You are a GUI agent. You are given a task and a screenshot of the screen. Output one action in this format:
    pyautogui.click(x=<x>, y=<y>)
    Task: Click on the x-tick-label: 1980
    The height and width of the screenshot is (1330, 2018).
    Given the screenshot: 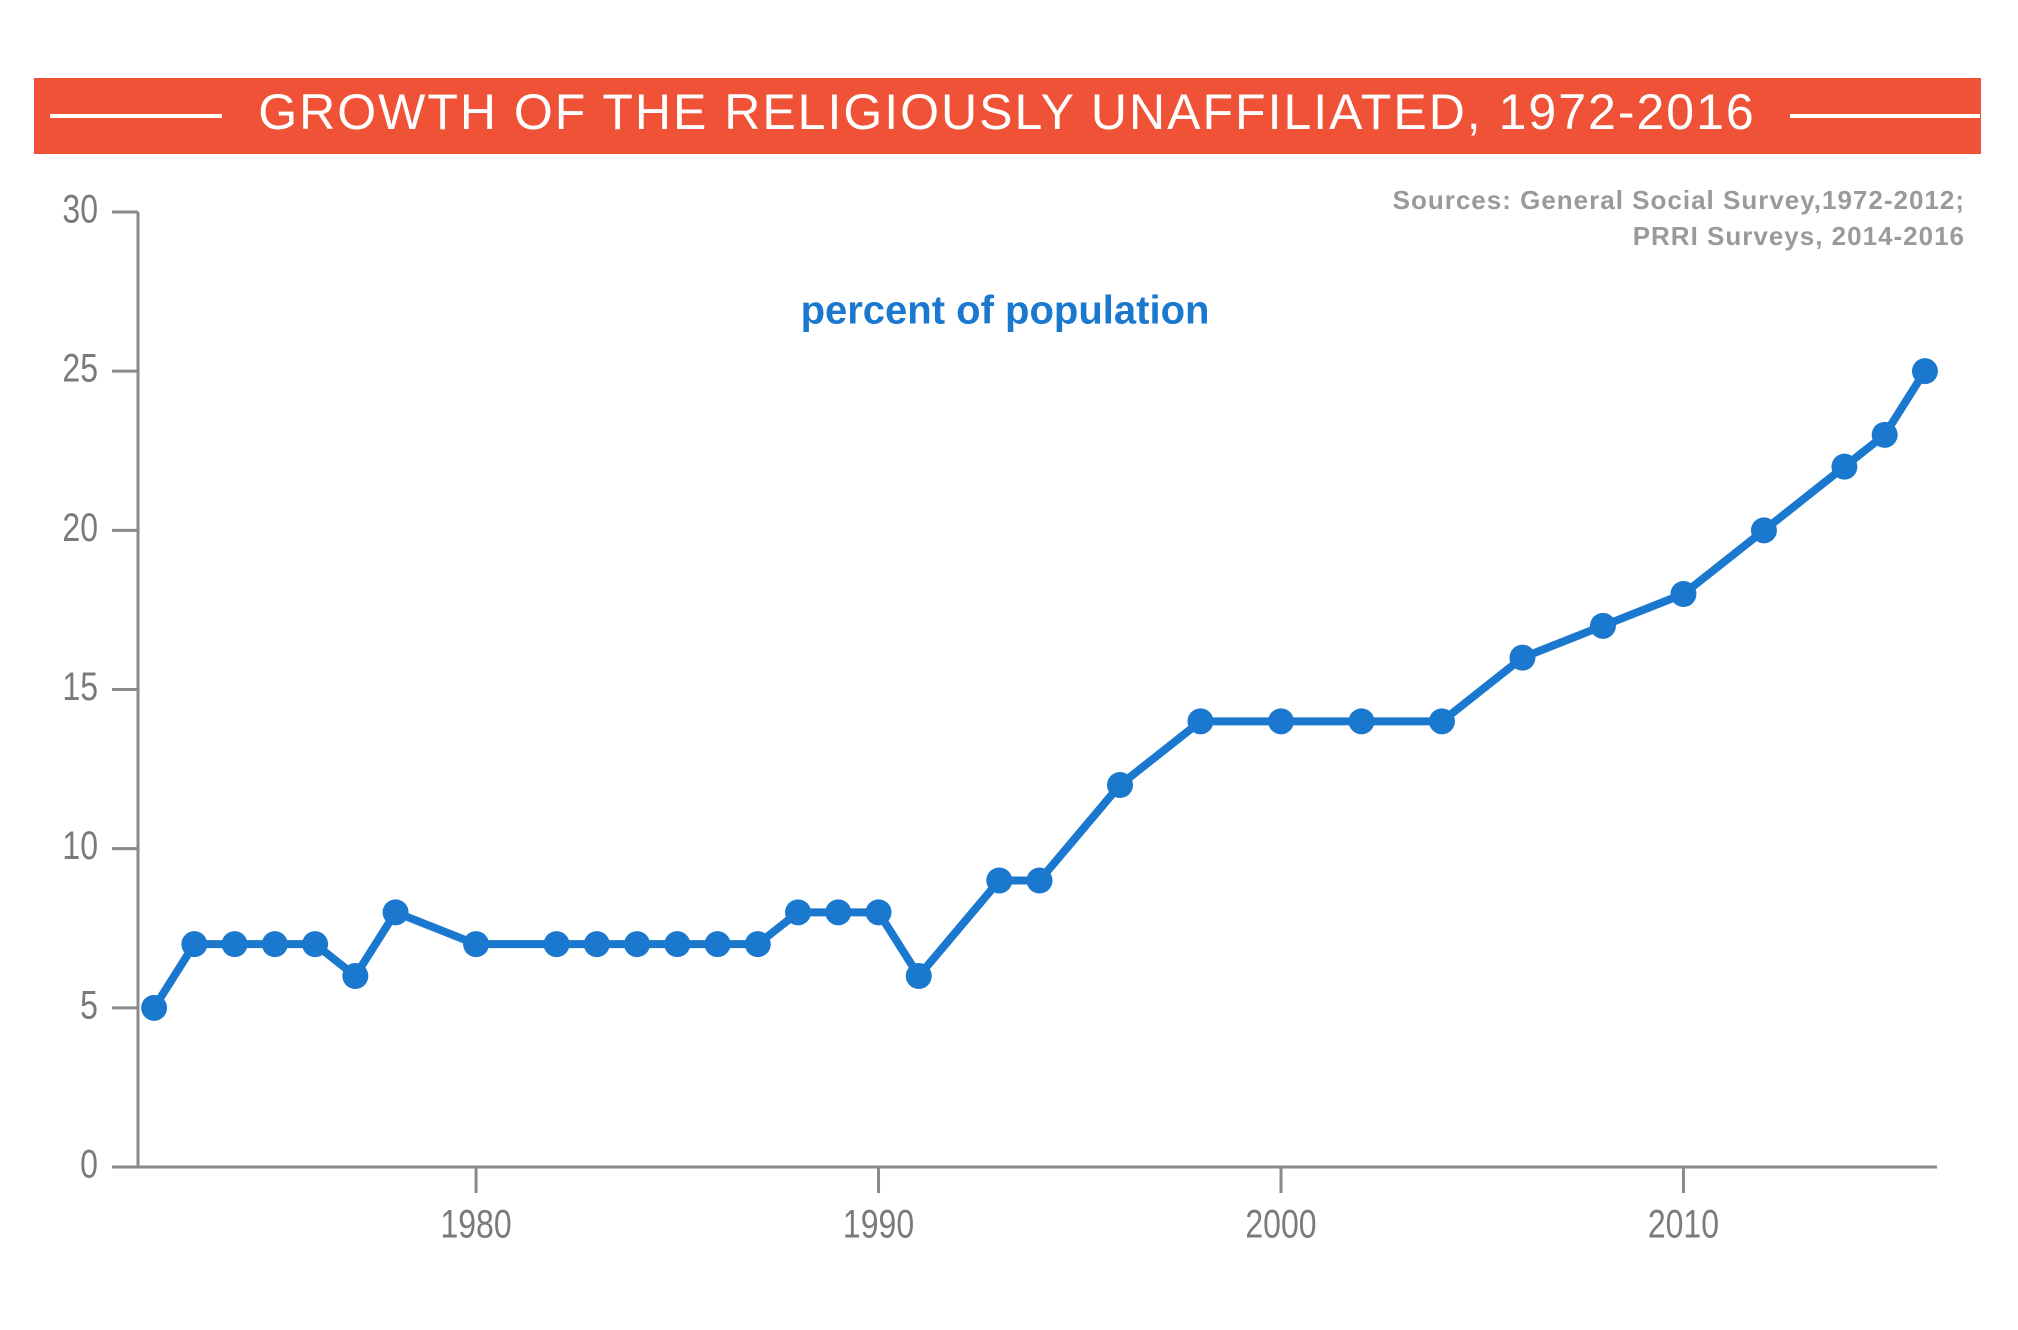 What is the action you would take?
    pyautogui.click(x=475, y=1223)
    